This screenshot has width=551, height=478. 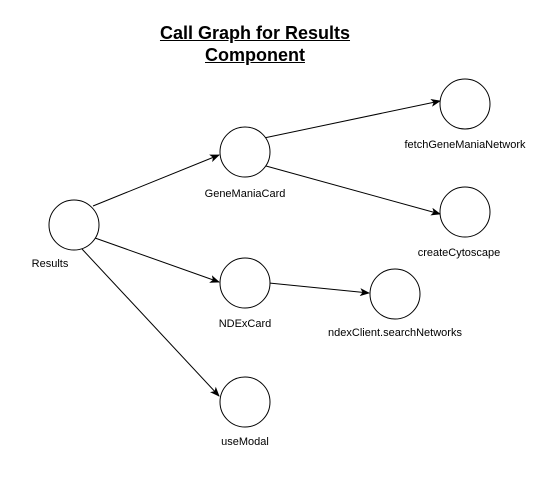 I want to click on node-label-ndexcard: NDExCard, so click(x=245, y=324).